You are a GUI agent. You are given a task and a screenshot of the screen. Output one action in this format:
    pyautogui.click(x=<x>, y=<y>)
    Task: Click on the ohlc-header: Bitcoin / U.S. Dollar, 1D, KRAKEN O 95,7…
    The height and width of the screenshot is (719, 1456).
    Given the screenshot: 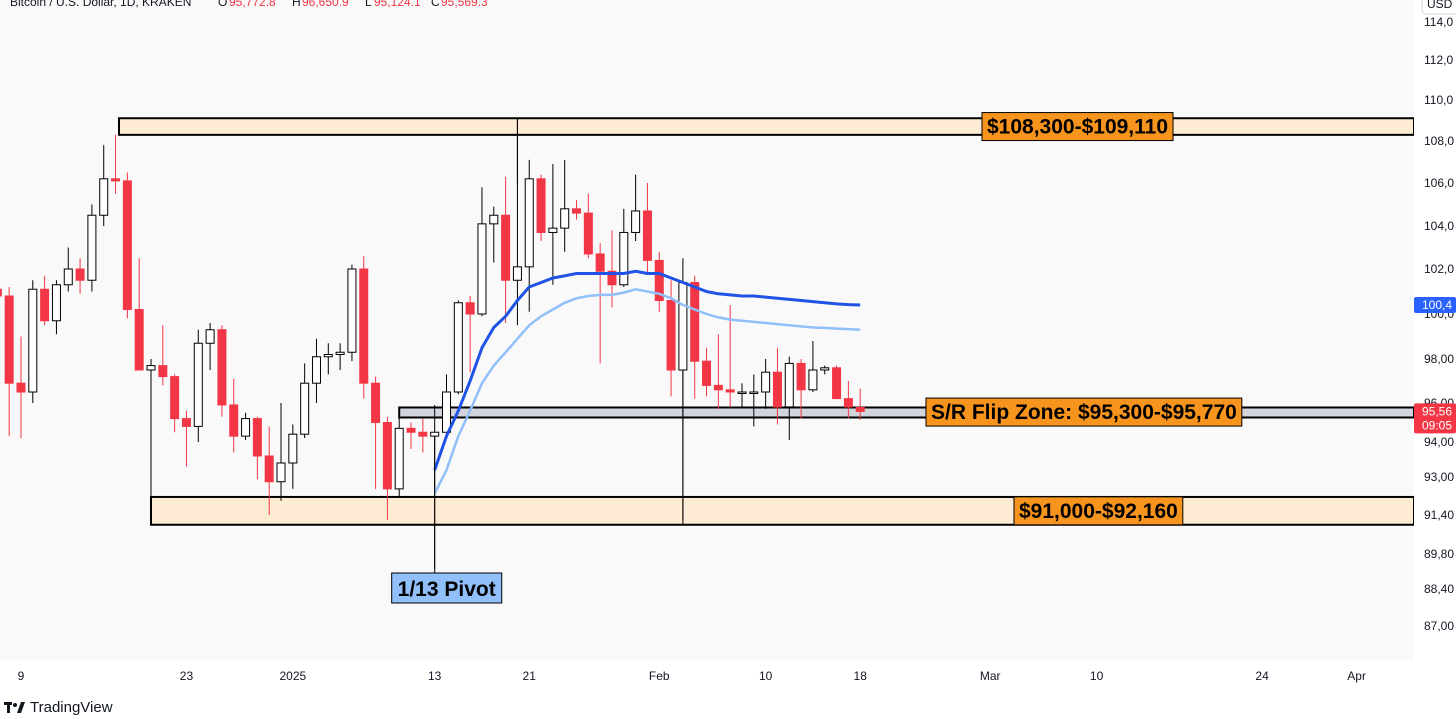 What is the action you would take?
    pyautogui.click(x=249, y=4)
    